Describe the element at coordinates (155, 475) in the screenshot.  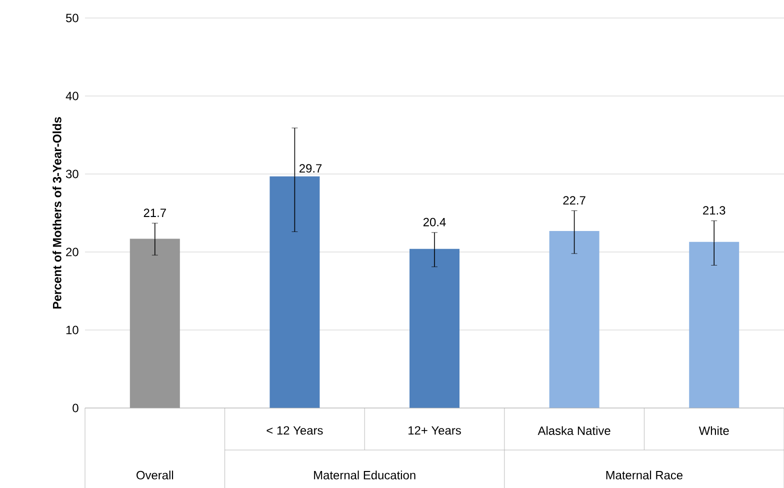
I see `text: Overall` at that location.